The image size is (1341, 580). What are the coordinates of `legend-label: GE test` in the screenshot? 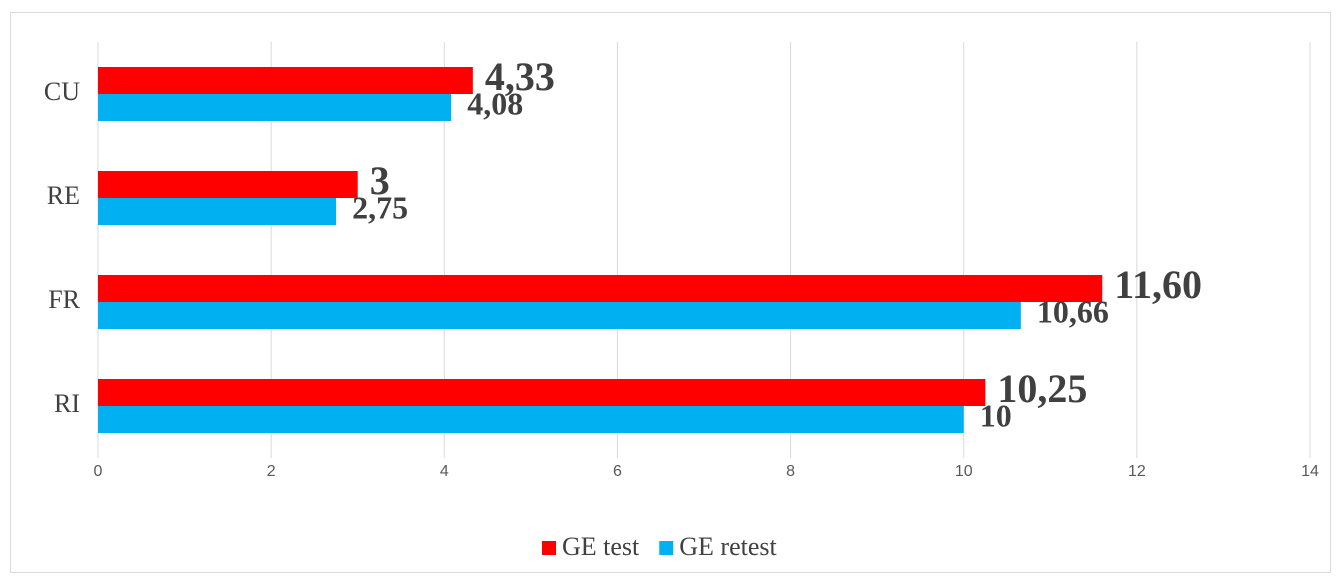 It's located at (601, 546).